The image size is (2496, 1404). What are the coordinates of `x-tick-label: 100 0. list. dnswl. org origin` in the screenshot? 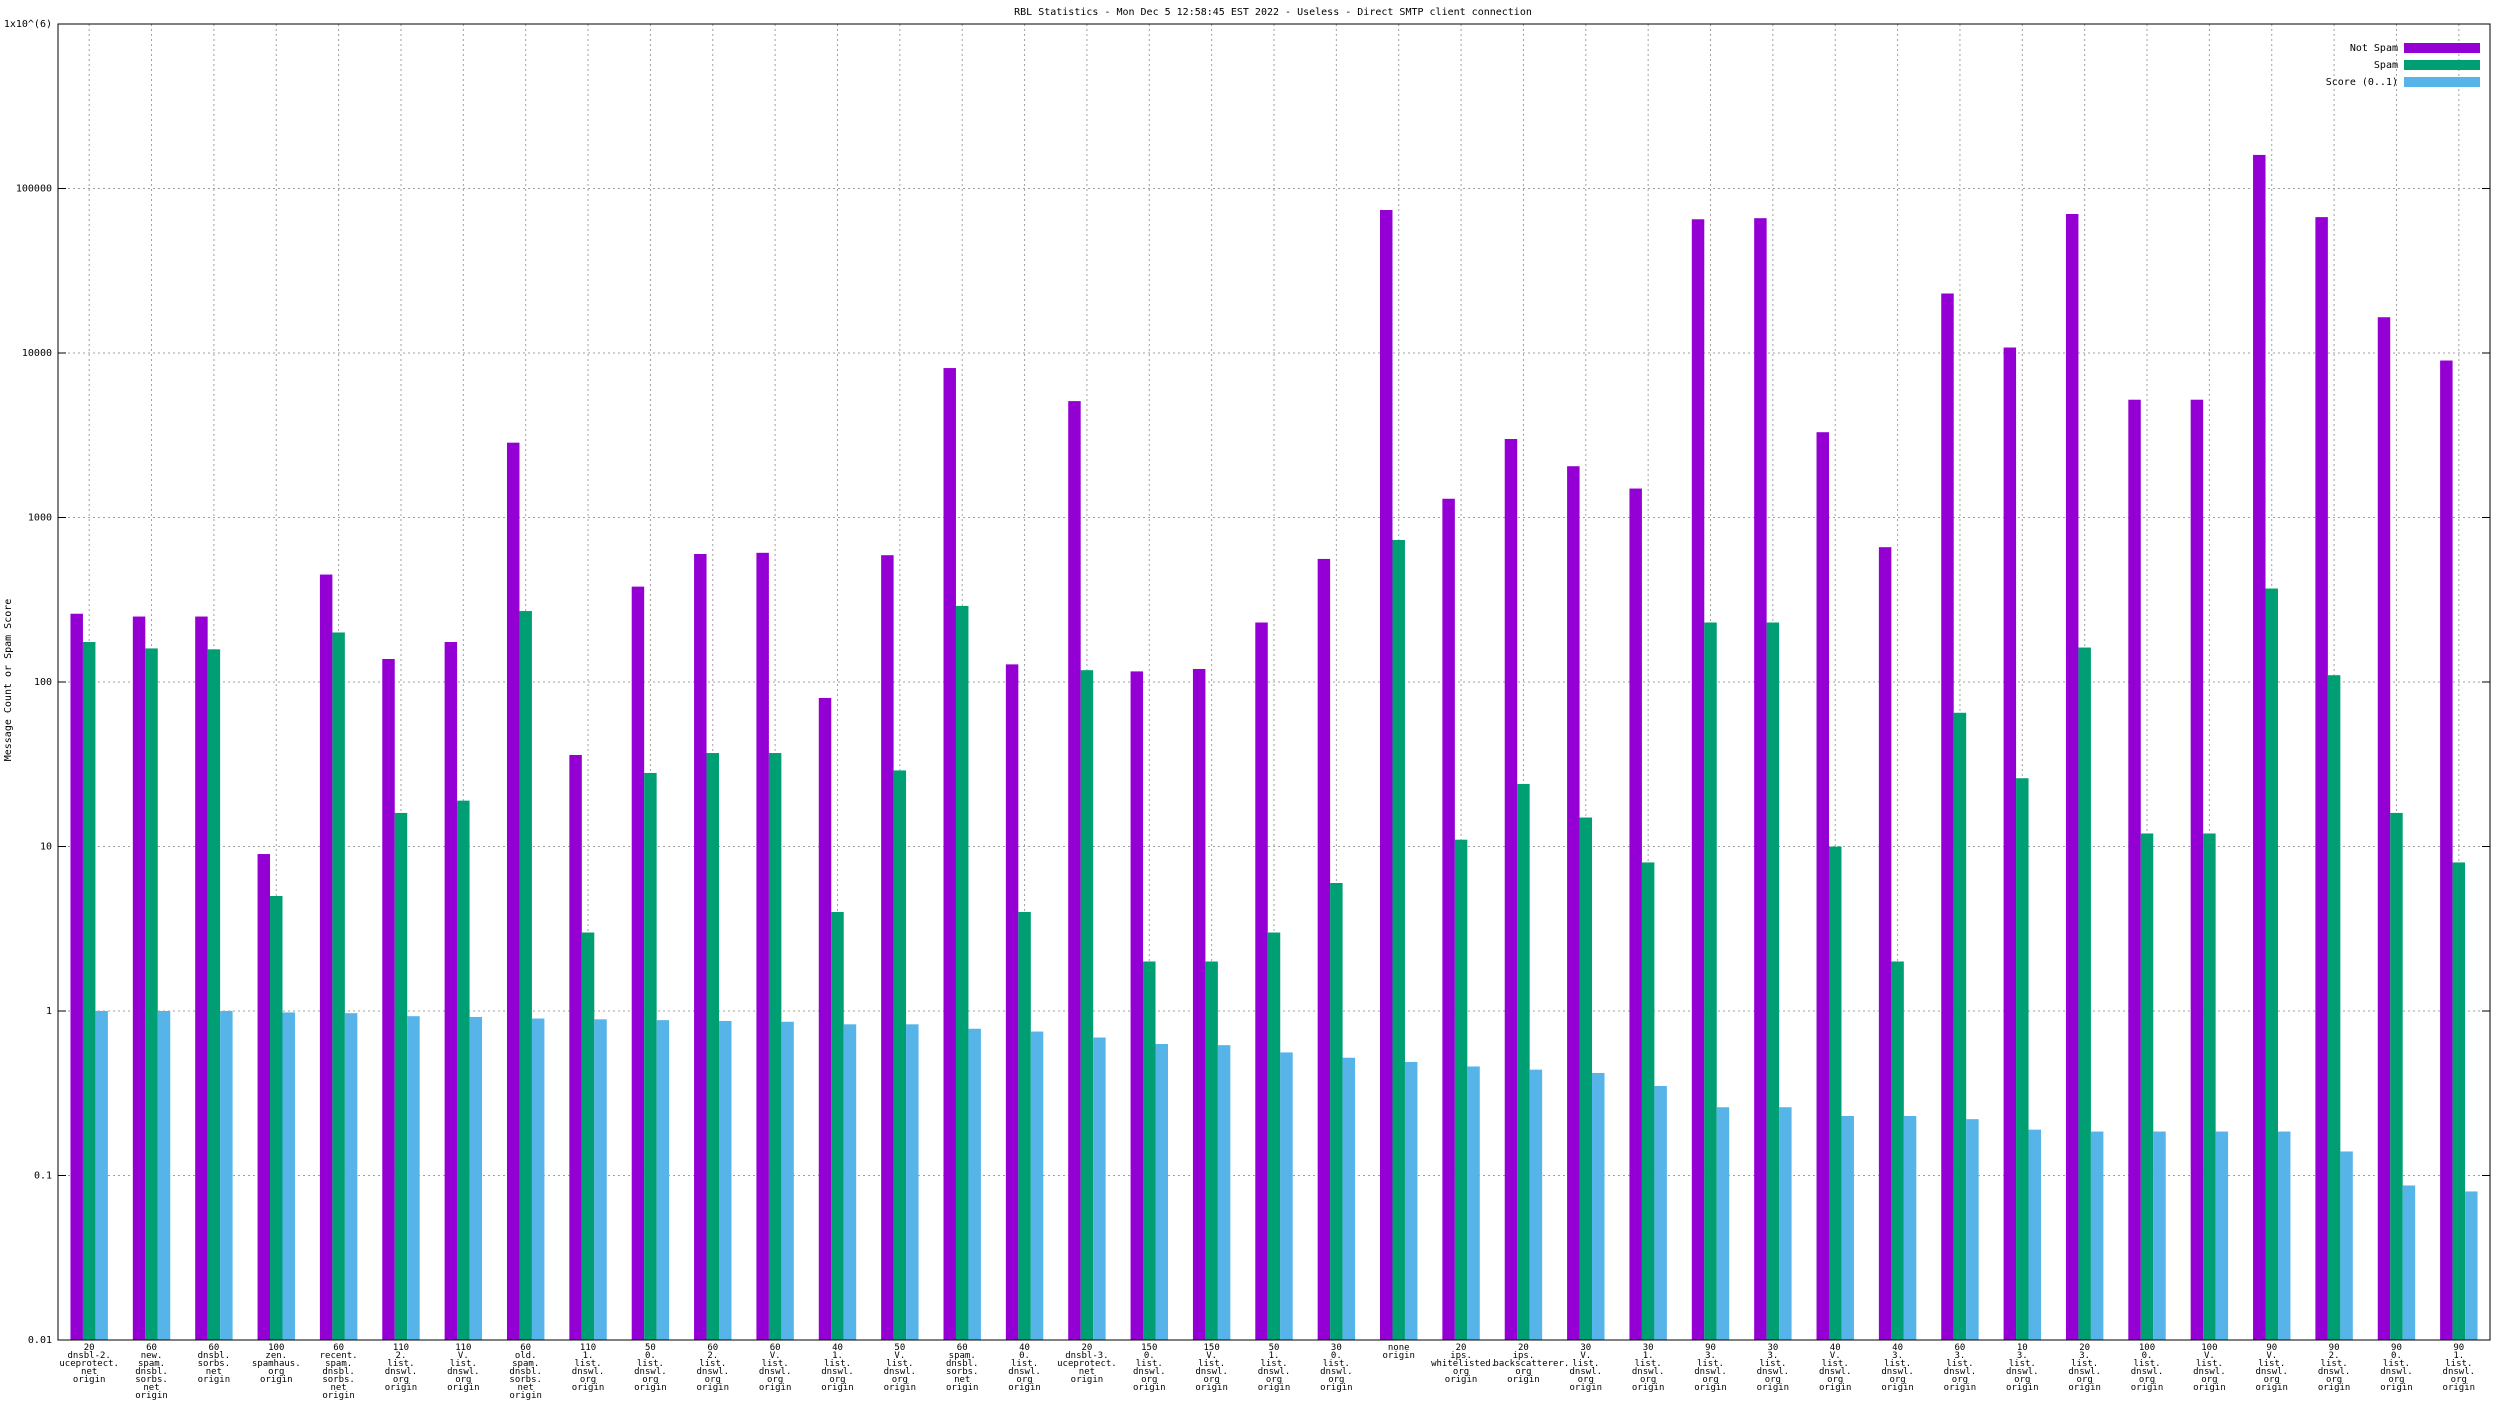 It's located at (2147, 1368).